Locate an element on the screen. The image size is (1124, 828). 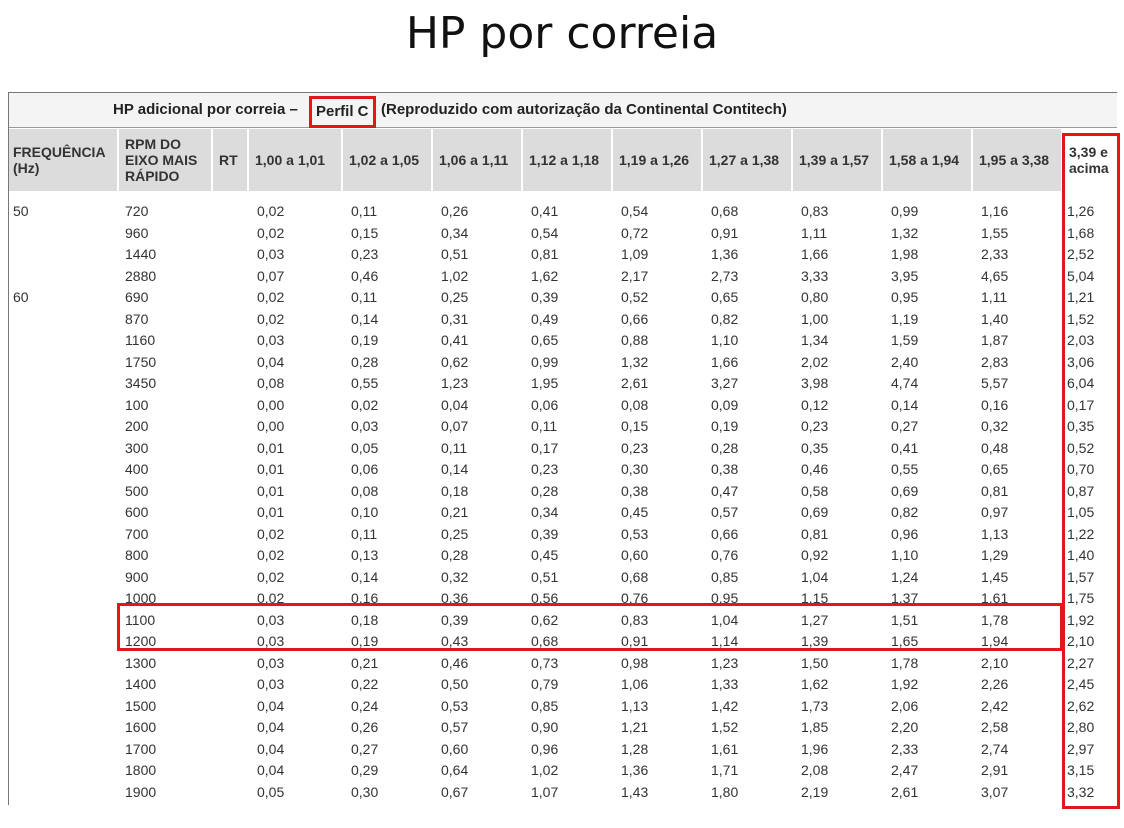
cell-value: 2,91 is located at coordinates (995, 770).